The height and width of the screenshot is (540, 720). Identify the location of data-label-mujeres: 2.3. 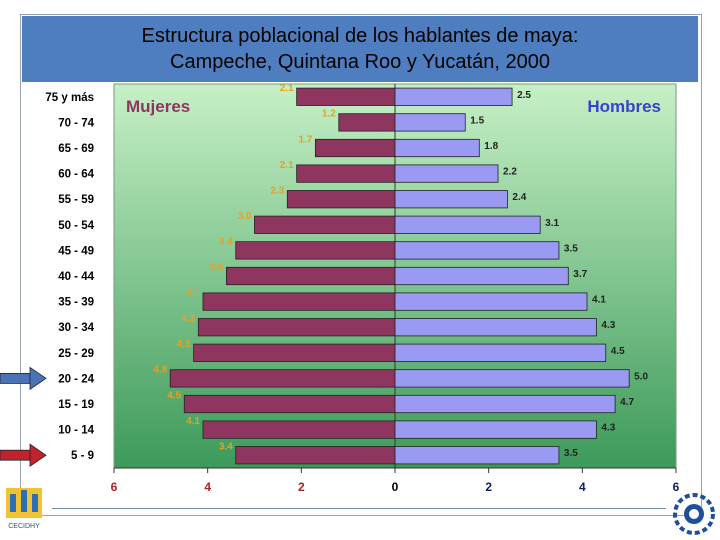
(277, 190).